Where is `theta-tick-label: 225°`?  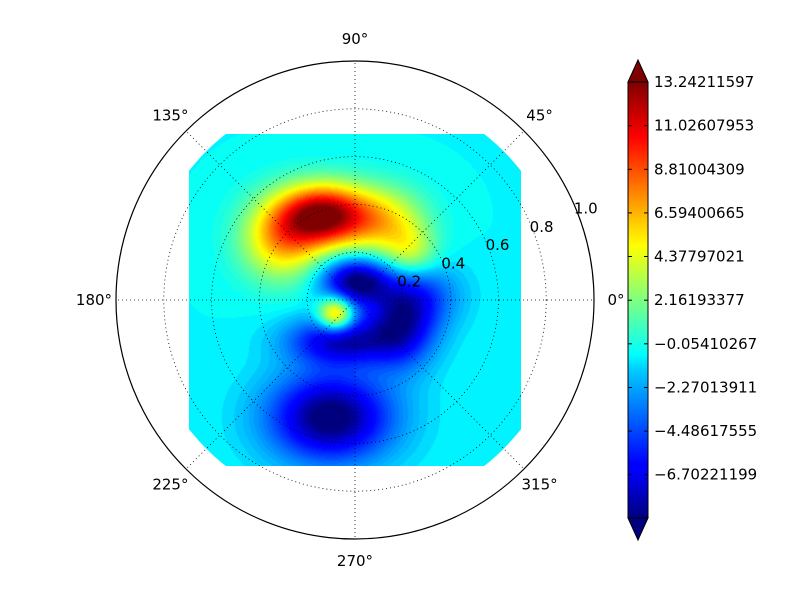 theta-tick-label: 225° is located at coordinates (170, 485).